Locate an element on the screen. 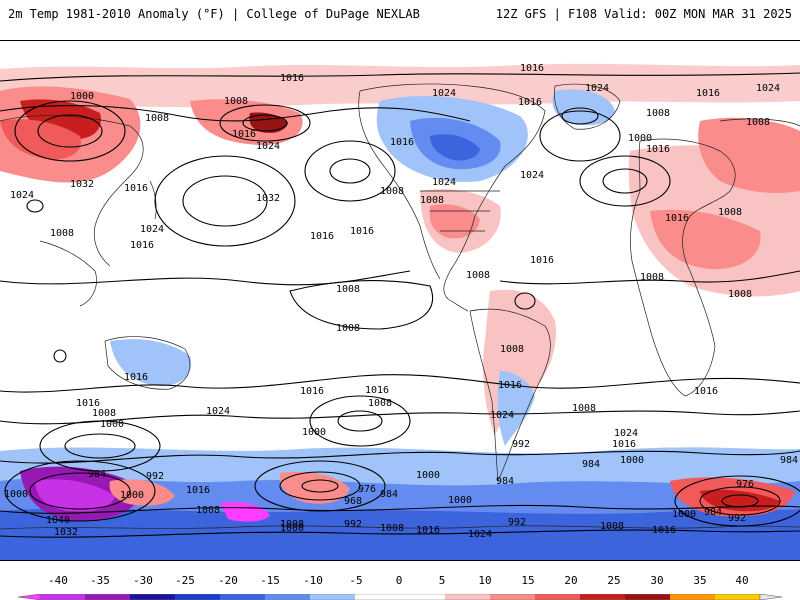 The height and width of the screenshot is (600, 800). legend-tick-label: 5 is located at coordinates (442, 580).